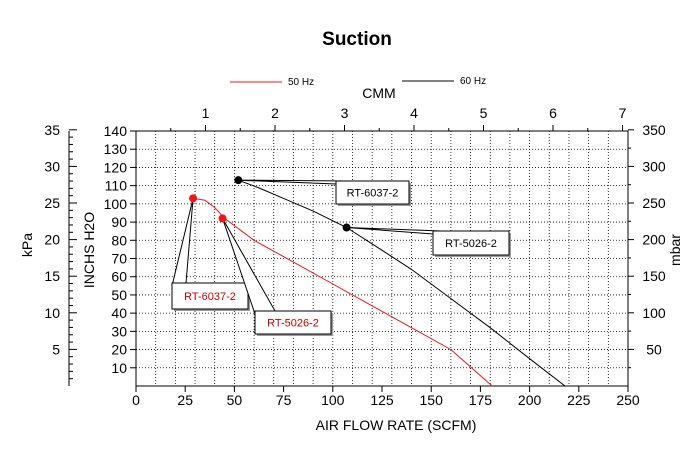 The image size is (695, 460). What do you see at coordinates (52, 313) in the screenshot?
I see `kpa-tick-label: 10` at bounding box center [52, 313].